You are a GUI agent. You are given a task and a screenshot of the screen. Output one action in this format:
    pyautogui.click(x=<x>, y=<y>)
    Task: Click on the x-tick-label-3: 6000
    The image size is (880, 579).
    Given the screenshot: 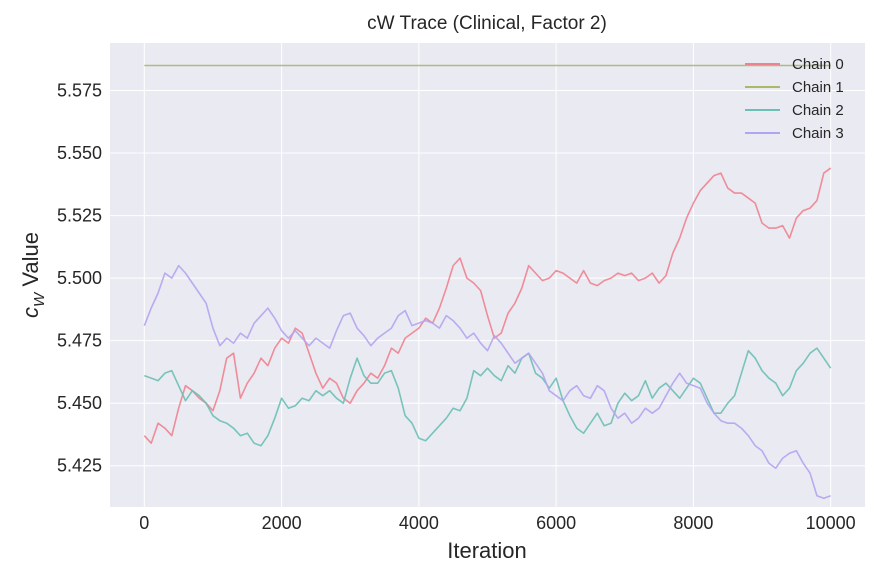 What is the action you would take?
    pyautogui.click(x=556, y=523)
    